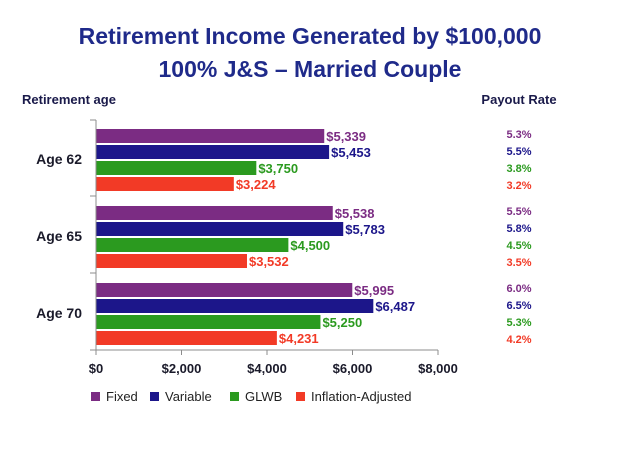 The width and height of the screenshot is (620, 465). Describe the element at coordinates (374, 290) in the screenshot. I see `data-label: $5,995` at that location.